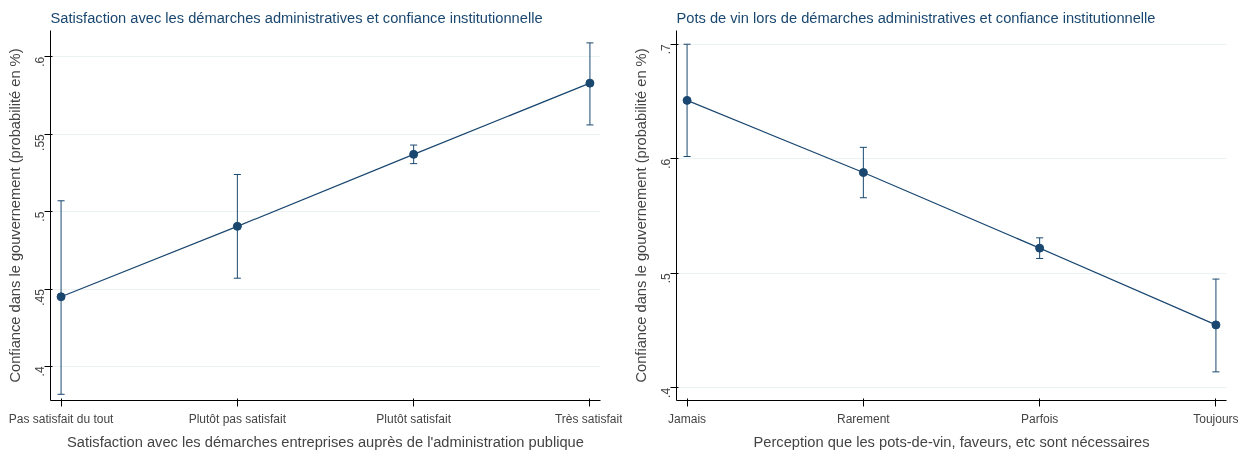  What do you see at coordinates (951, 441) in the screenshot?
I see `x-axis-title: Perception que les pots-de-vin, faveurs, etc sont nécessaires` at bounding box center [951, 441].